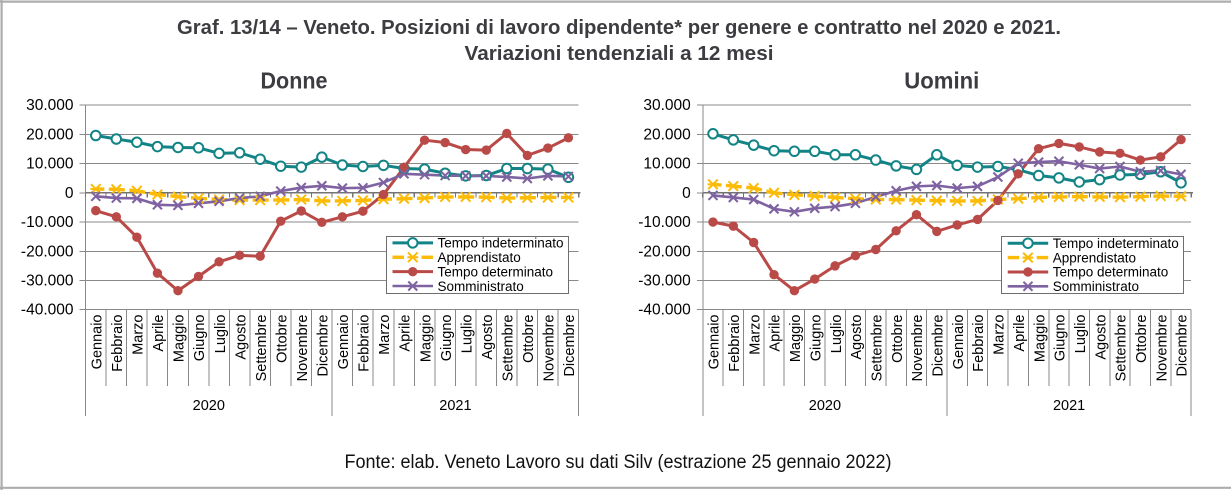  What do you see at coordinates (619, 53) in the screenshot?
I see `svg-text:Variazioni tendenziali a 12 me: Variazioni tendenziali a 12 mesi` at bounding box center [619, 53].